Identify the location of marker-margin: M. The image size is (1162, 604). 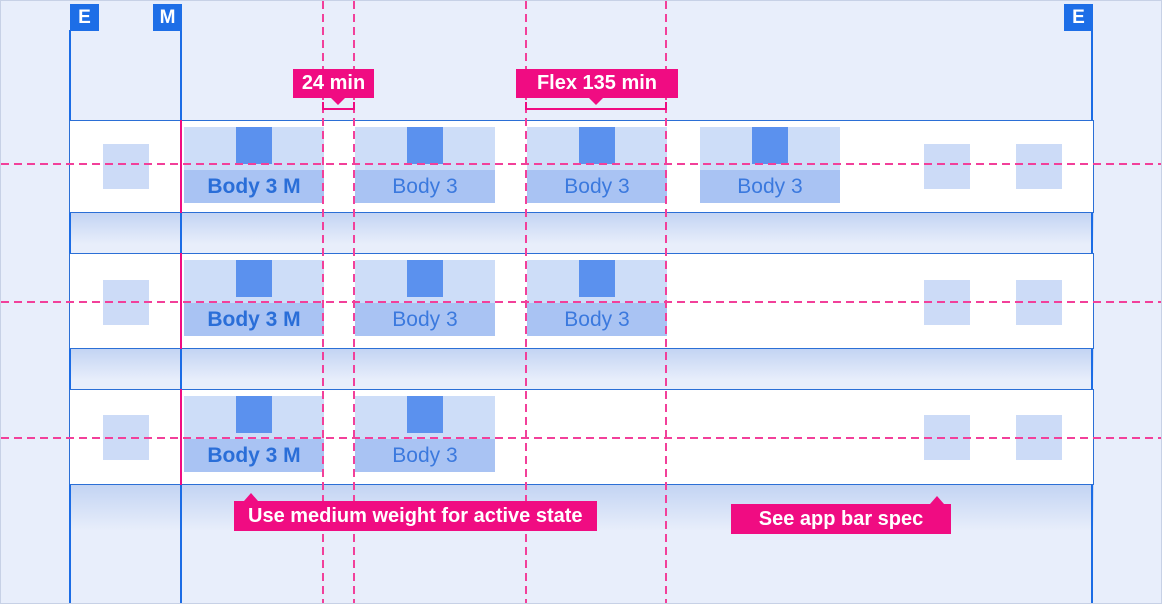
(167, 17).